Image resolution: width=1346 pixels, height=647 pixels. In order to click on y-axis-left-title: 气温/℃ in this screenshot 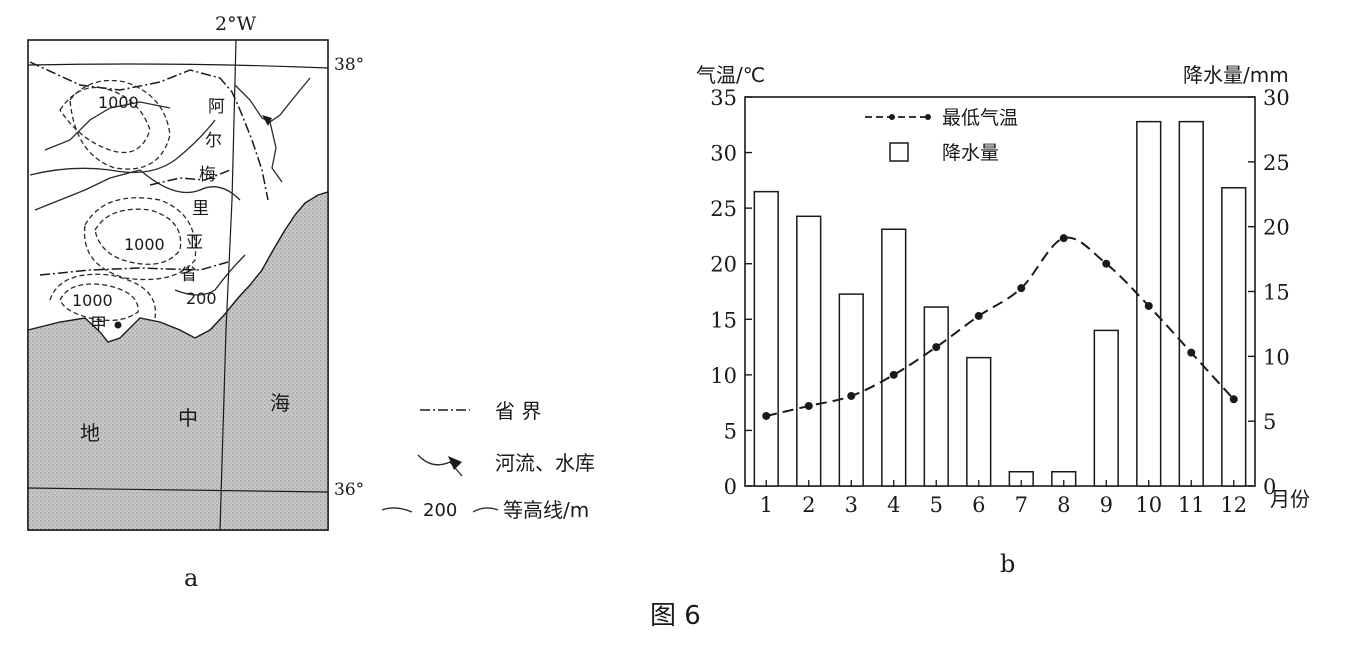, I will do `click(730, 75)`.